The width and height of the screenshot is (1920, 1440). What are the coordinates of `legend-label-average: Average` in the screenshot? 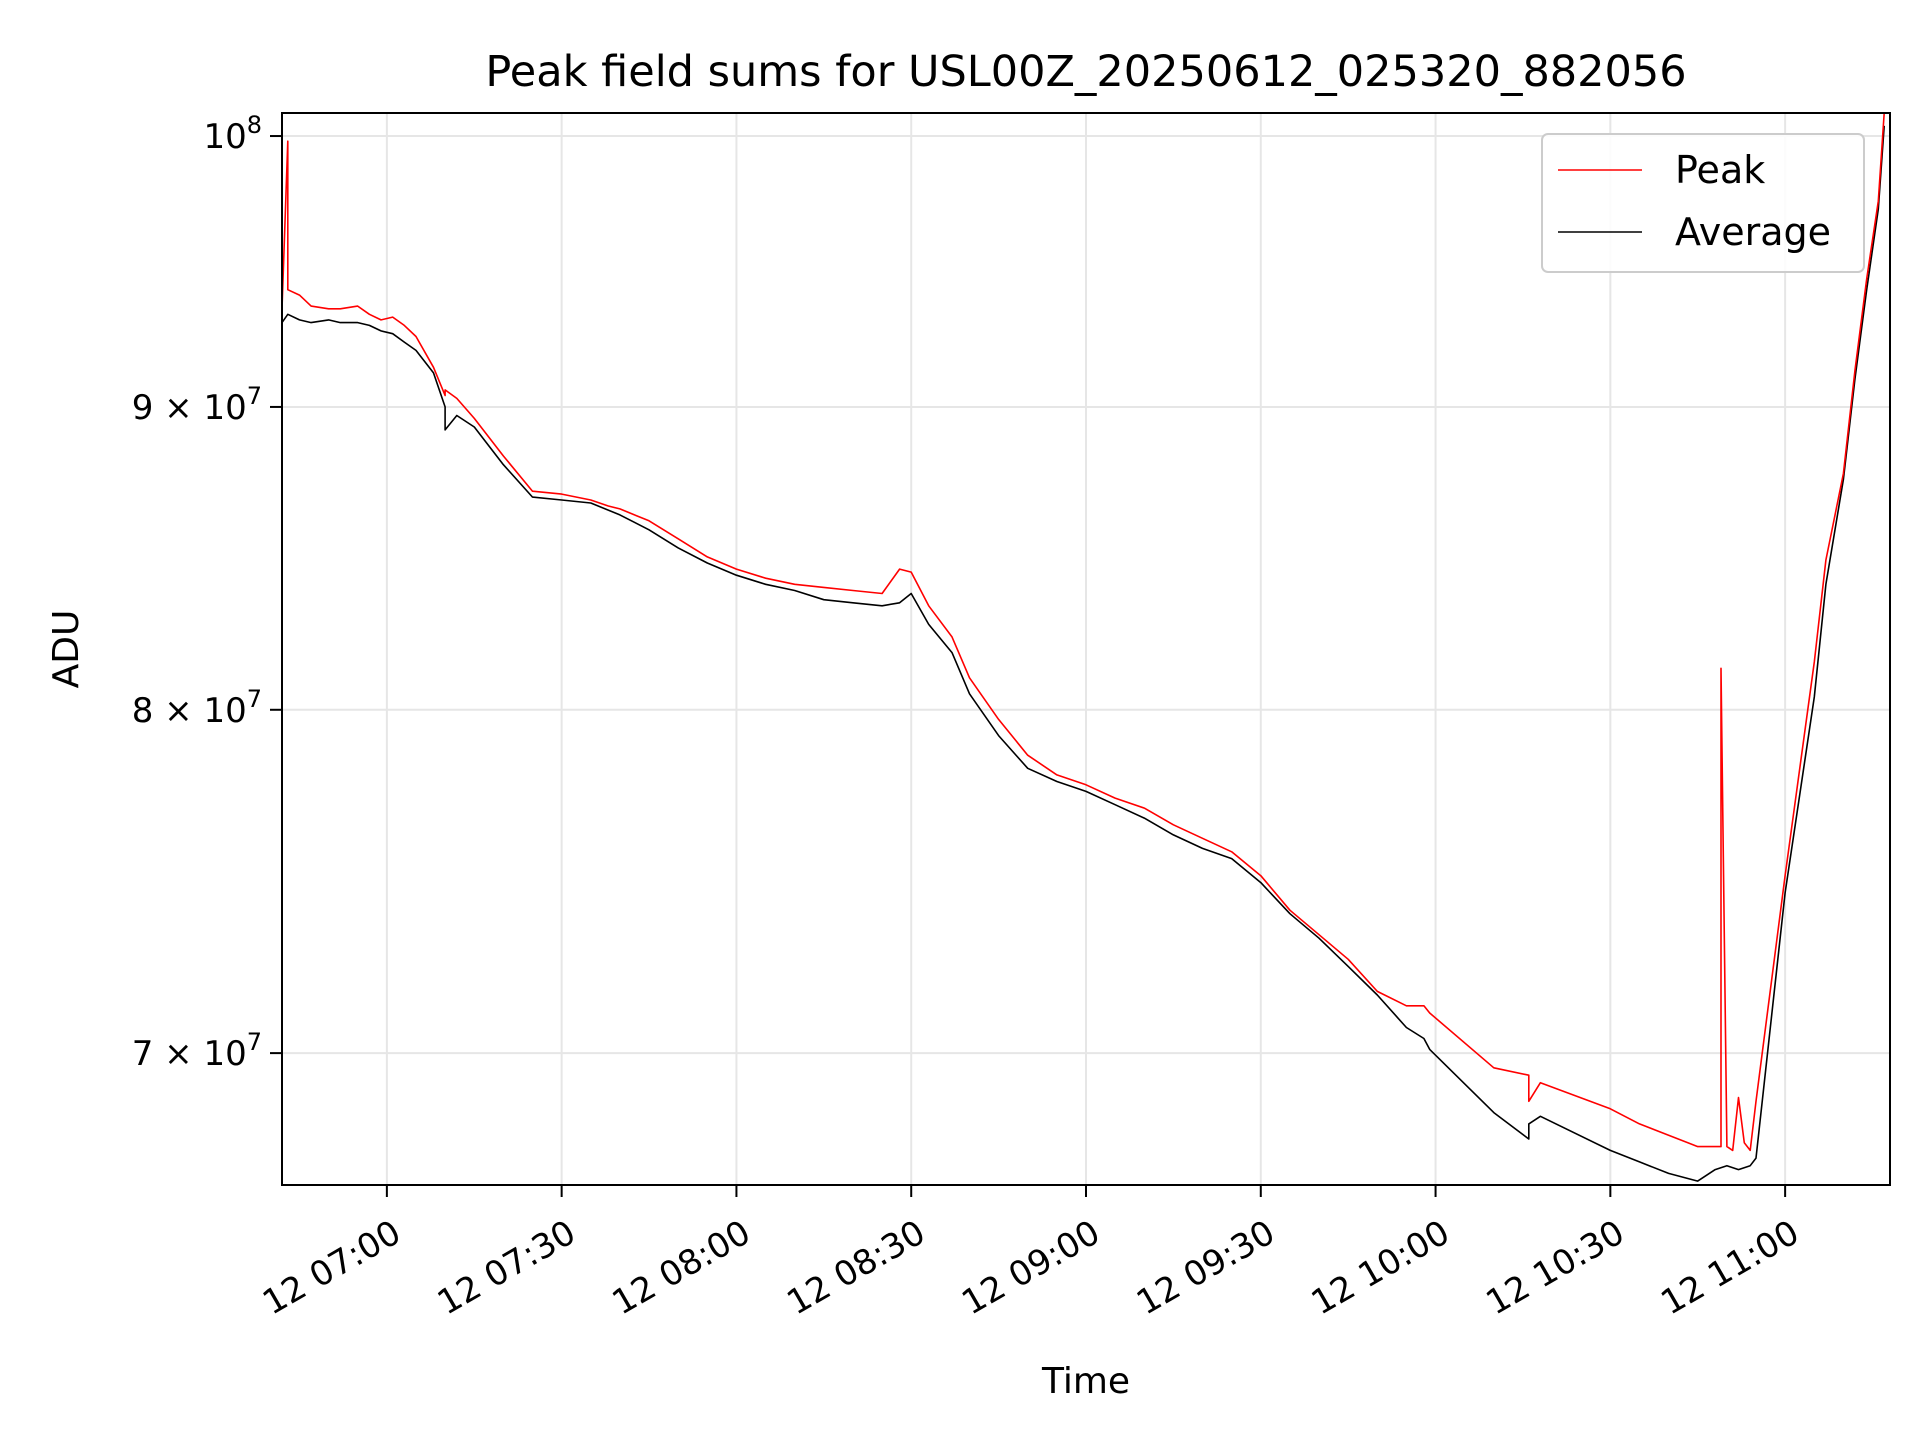 It's located at (1753, 232).